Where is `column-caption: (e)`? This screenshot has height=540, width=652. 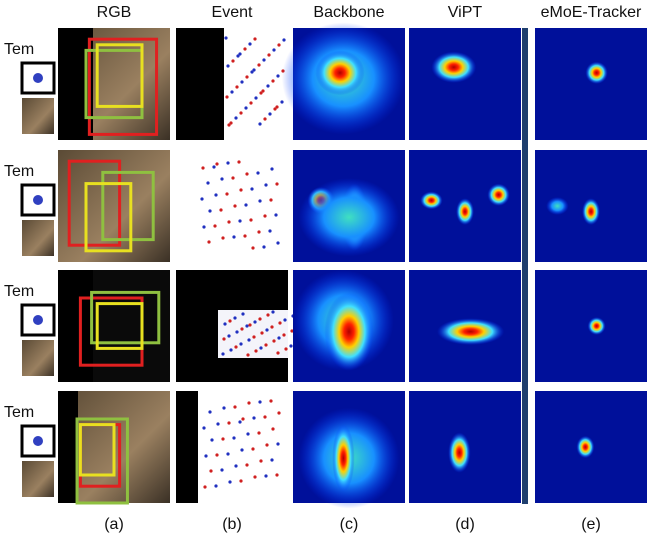
column-caption: (e) is located at coordinates (591, 524).